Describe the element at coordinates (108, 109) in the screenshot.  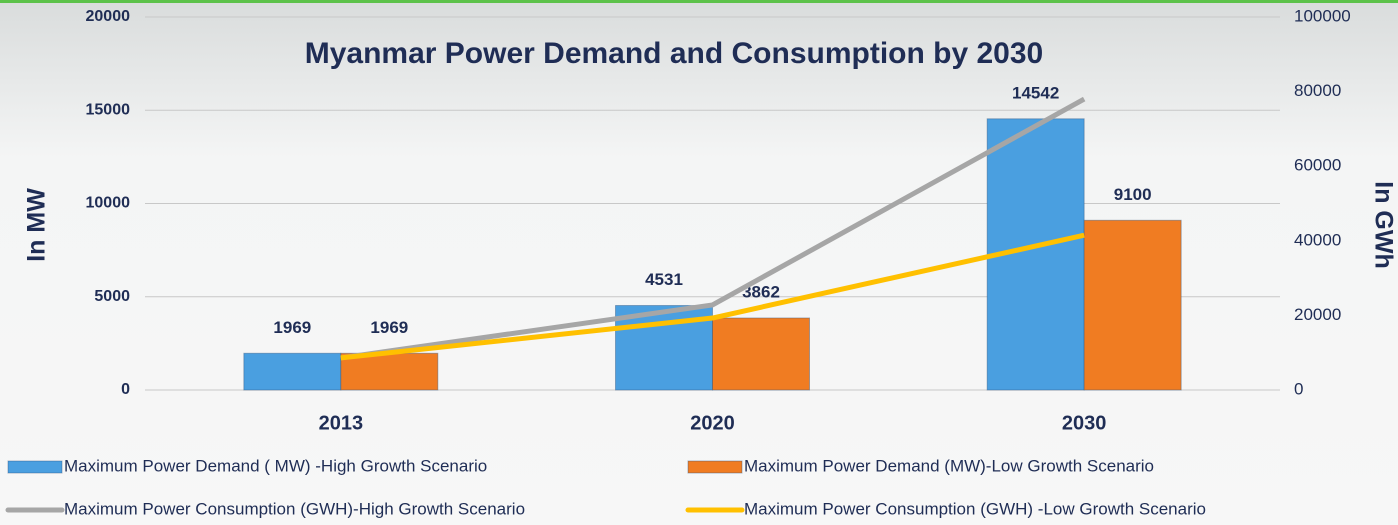
I see `y-tick-label: 15000` at that location.